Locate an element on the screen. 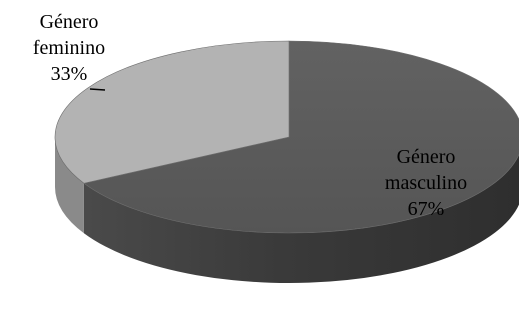 This screenshot has height=325, width=519. leader-lines is located at coordinates (97, 89).